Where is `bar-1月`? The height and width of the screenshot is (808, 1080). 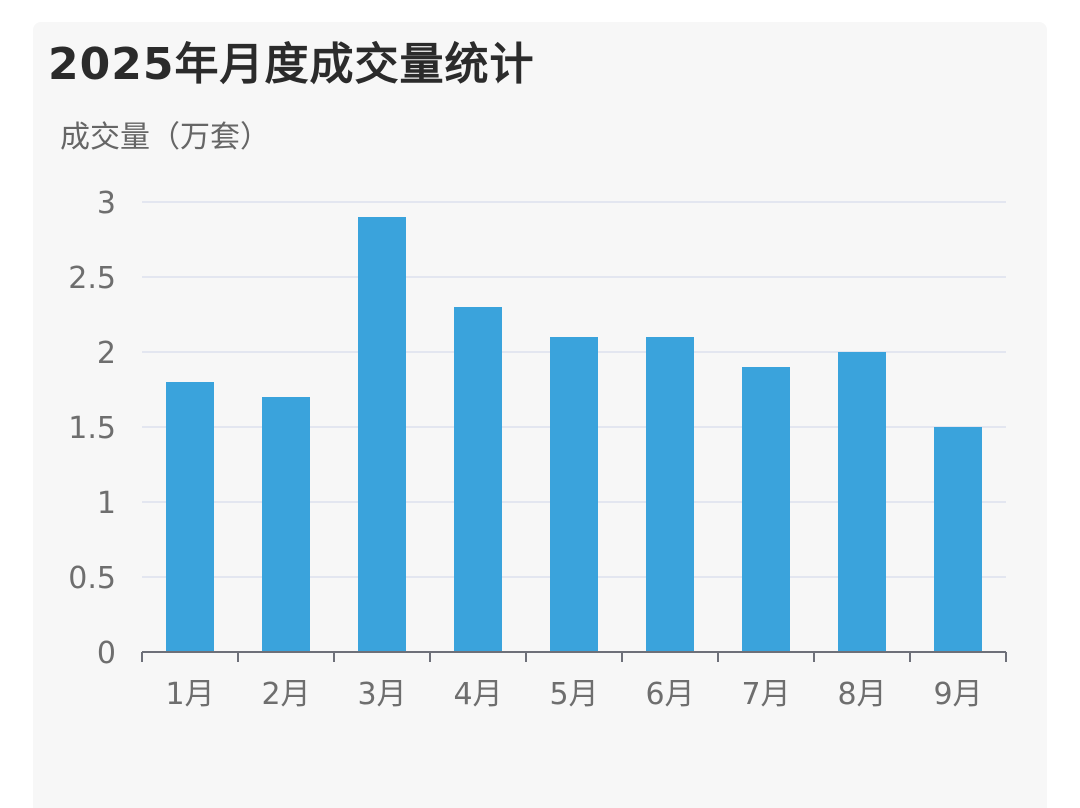 bar-1月 is located at coordinates (190, 517).